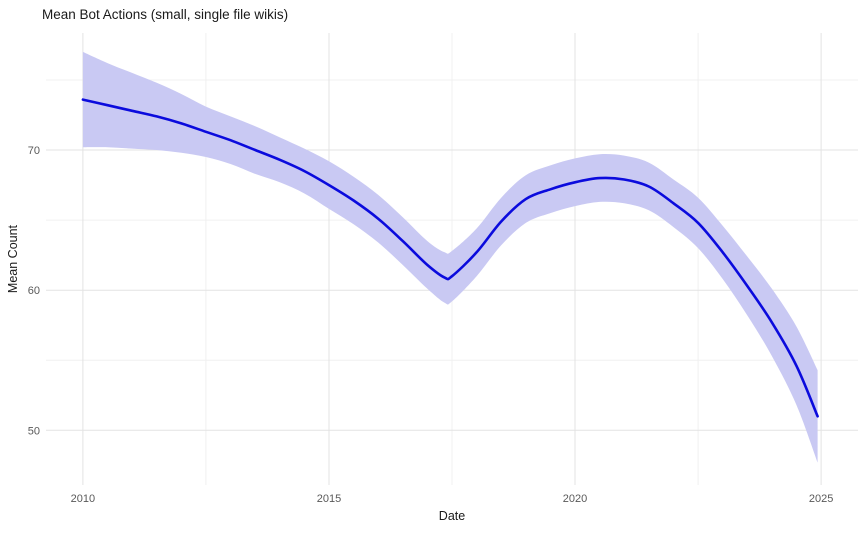 The height and width of the screenshot is (533, 862). What do you see at coordinates (575, 499) in the screenshot?
I see `x-tick-label: 2020` at bounding box center [575, 499].